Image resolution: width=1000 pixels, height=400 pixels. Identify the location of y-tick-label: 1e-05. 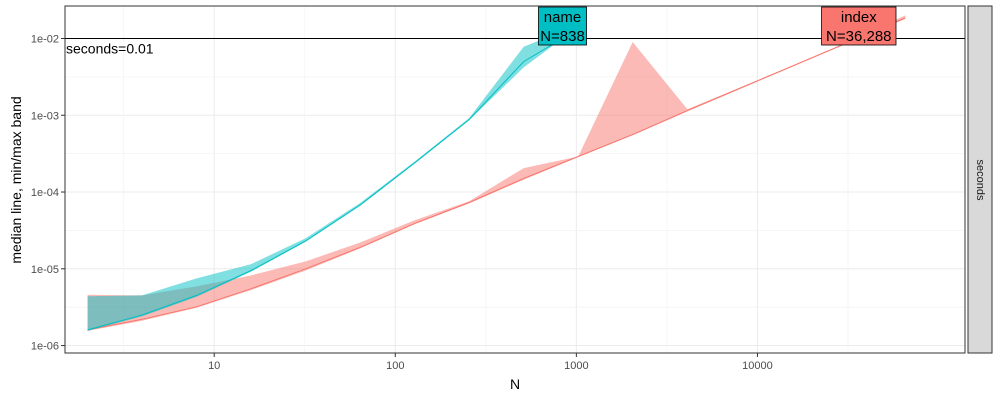
(45, 270).